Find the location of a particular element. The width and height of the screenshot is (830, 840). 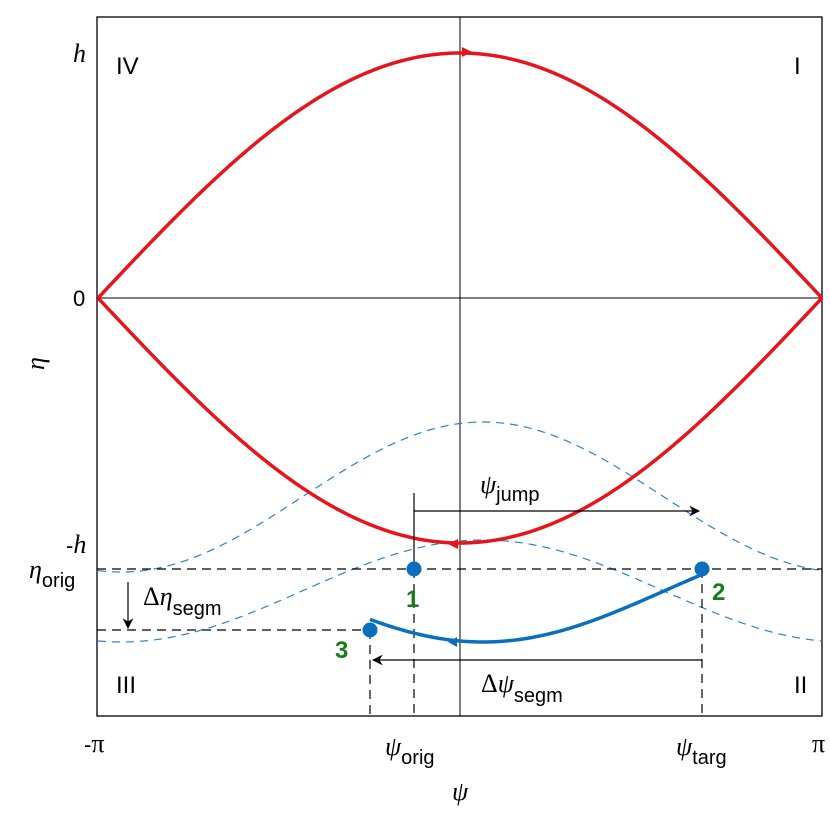

ytick-h: h is located at coordinates (79, 53).